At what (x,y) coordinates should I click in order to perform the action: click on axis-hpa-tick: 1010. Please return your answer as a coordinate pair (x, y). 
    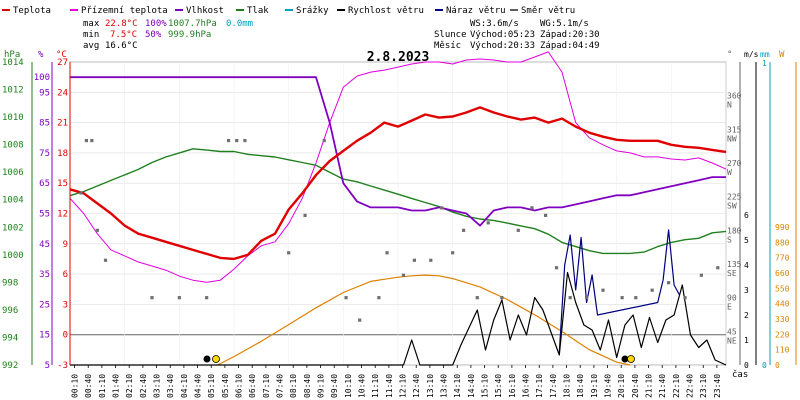
    Looking at the image, I should click on (13, 118).